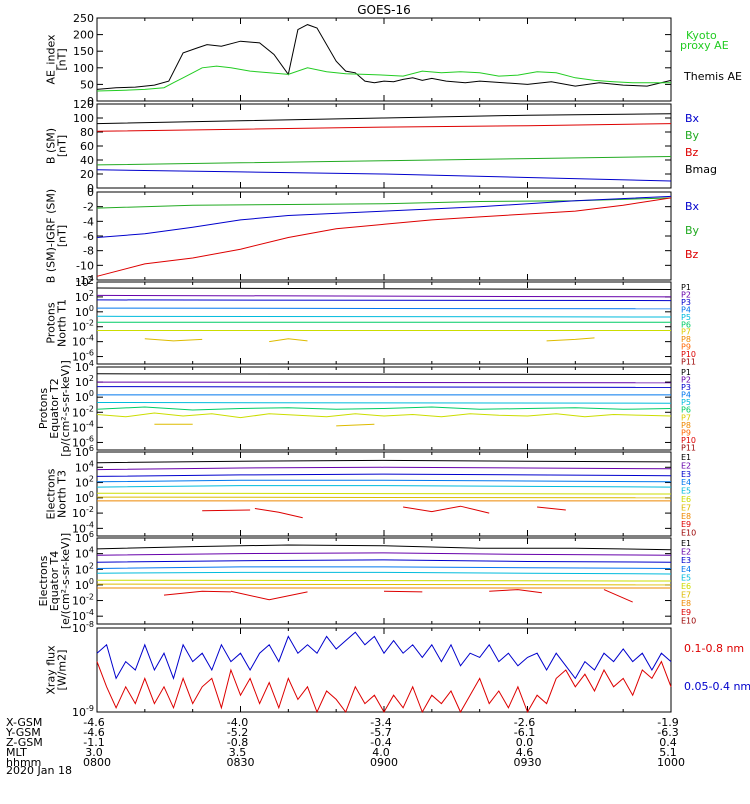 The height and width of the screenshot is (804, 750). I want to click on y-tick-label: 40, so click(87, 160).